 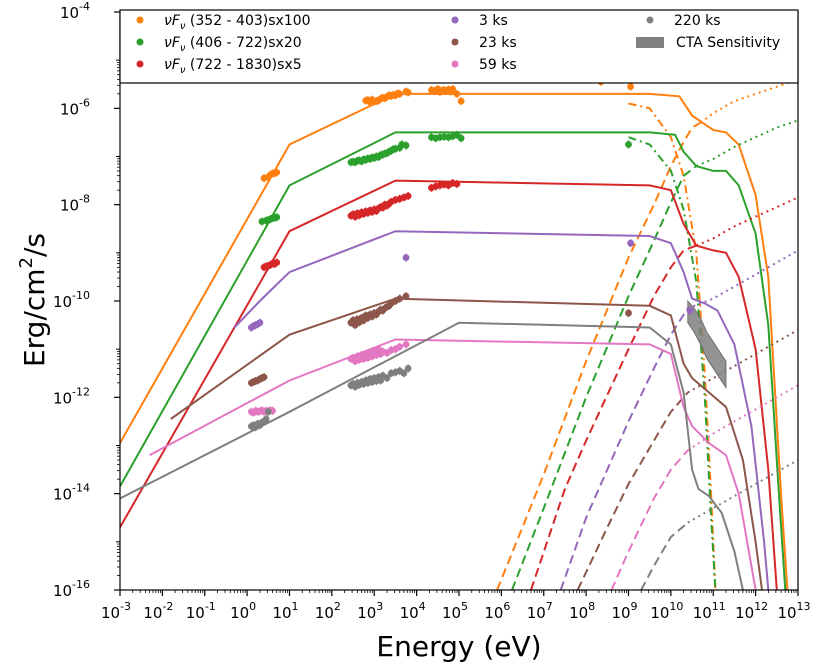 I want to click on x-tick-label: 10⁴, so click(x=413, y=611).